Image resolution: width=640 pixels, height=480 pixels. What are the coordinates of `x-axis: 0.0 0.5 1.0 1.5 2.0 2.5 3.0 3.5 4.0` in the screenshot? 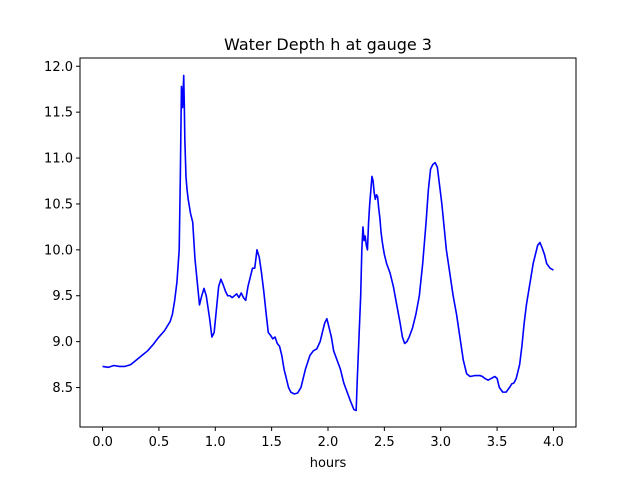 It's located at (328, 438).